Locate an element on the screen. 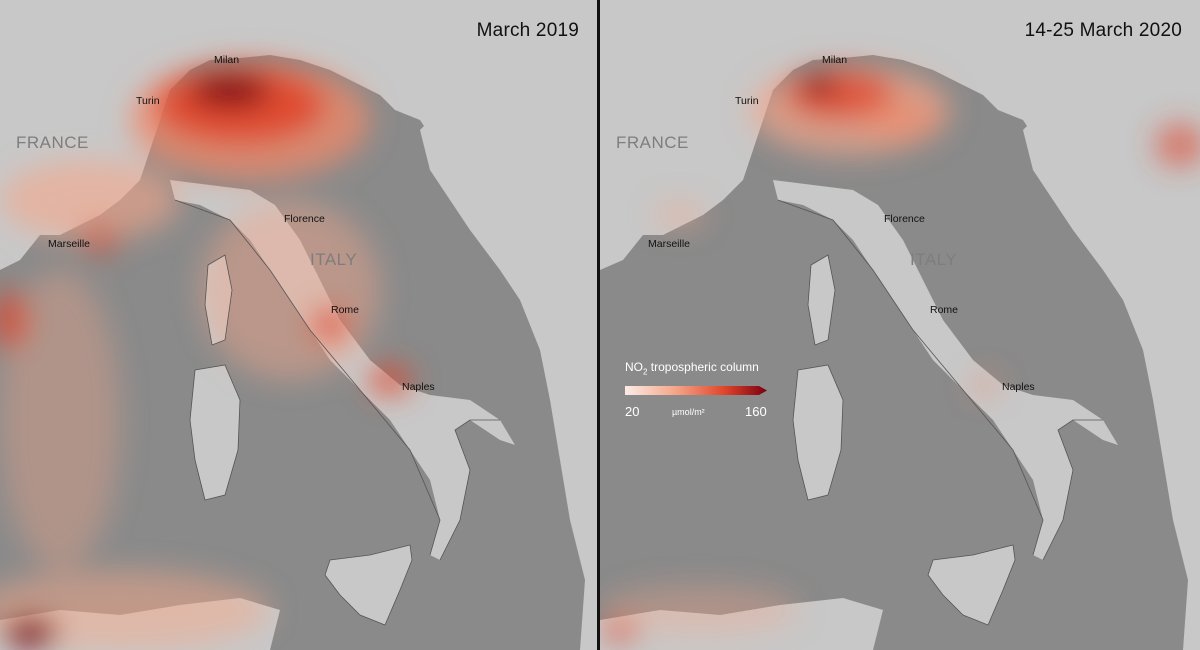 The width and height of the screenshot is (1200, 650). panel-title-2020: 14-25 March 2020 is located at coordinates (1103, 30).